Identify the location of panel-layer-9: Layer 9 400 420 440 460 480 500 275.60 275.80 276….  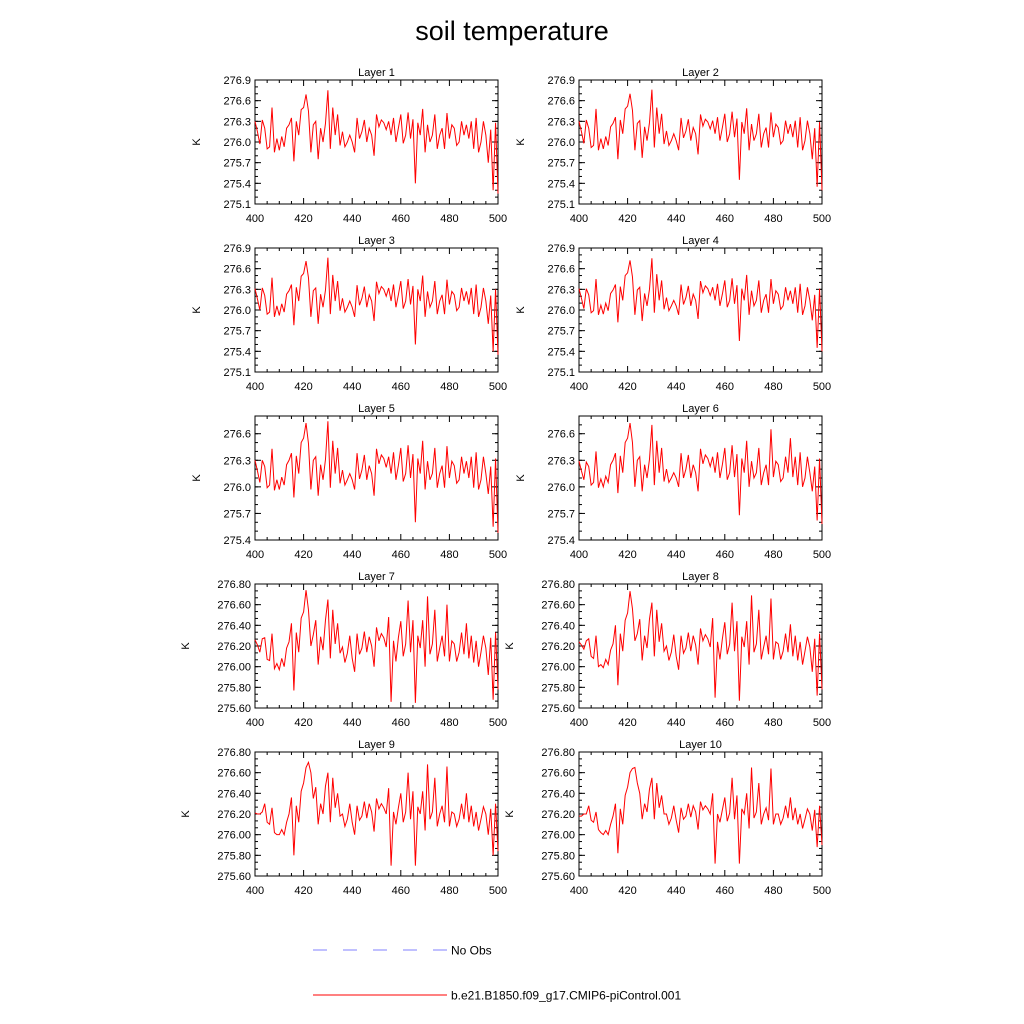
(343, 818).